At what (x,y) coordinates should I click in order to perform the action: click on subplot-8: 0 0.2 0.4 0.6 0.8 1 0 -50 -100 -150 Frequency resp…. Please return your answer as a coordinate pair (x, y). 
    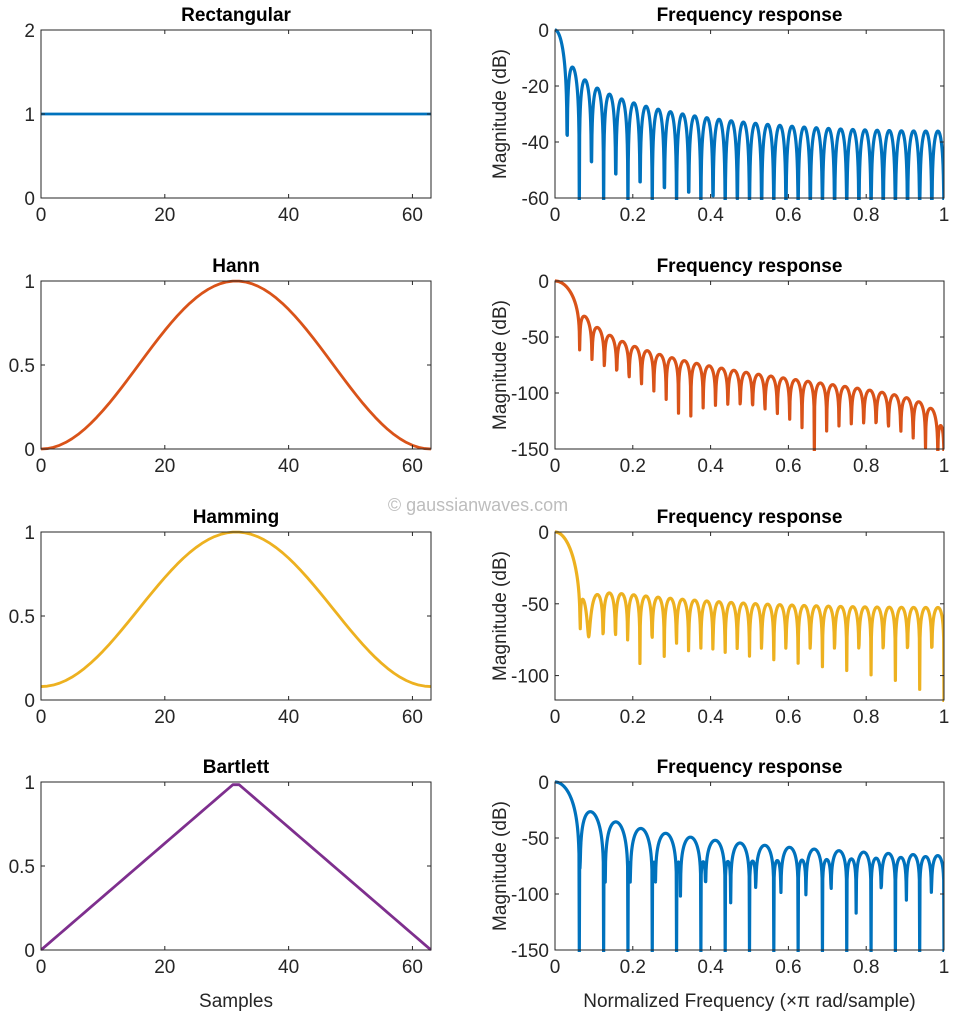
    Looking at the image, I should click on (719, 884).